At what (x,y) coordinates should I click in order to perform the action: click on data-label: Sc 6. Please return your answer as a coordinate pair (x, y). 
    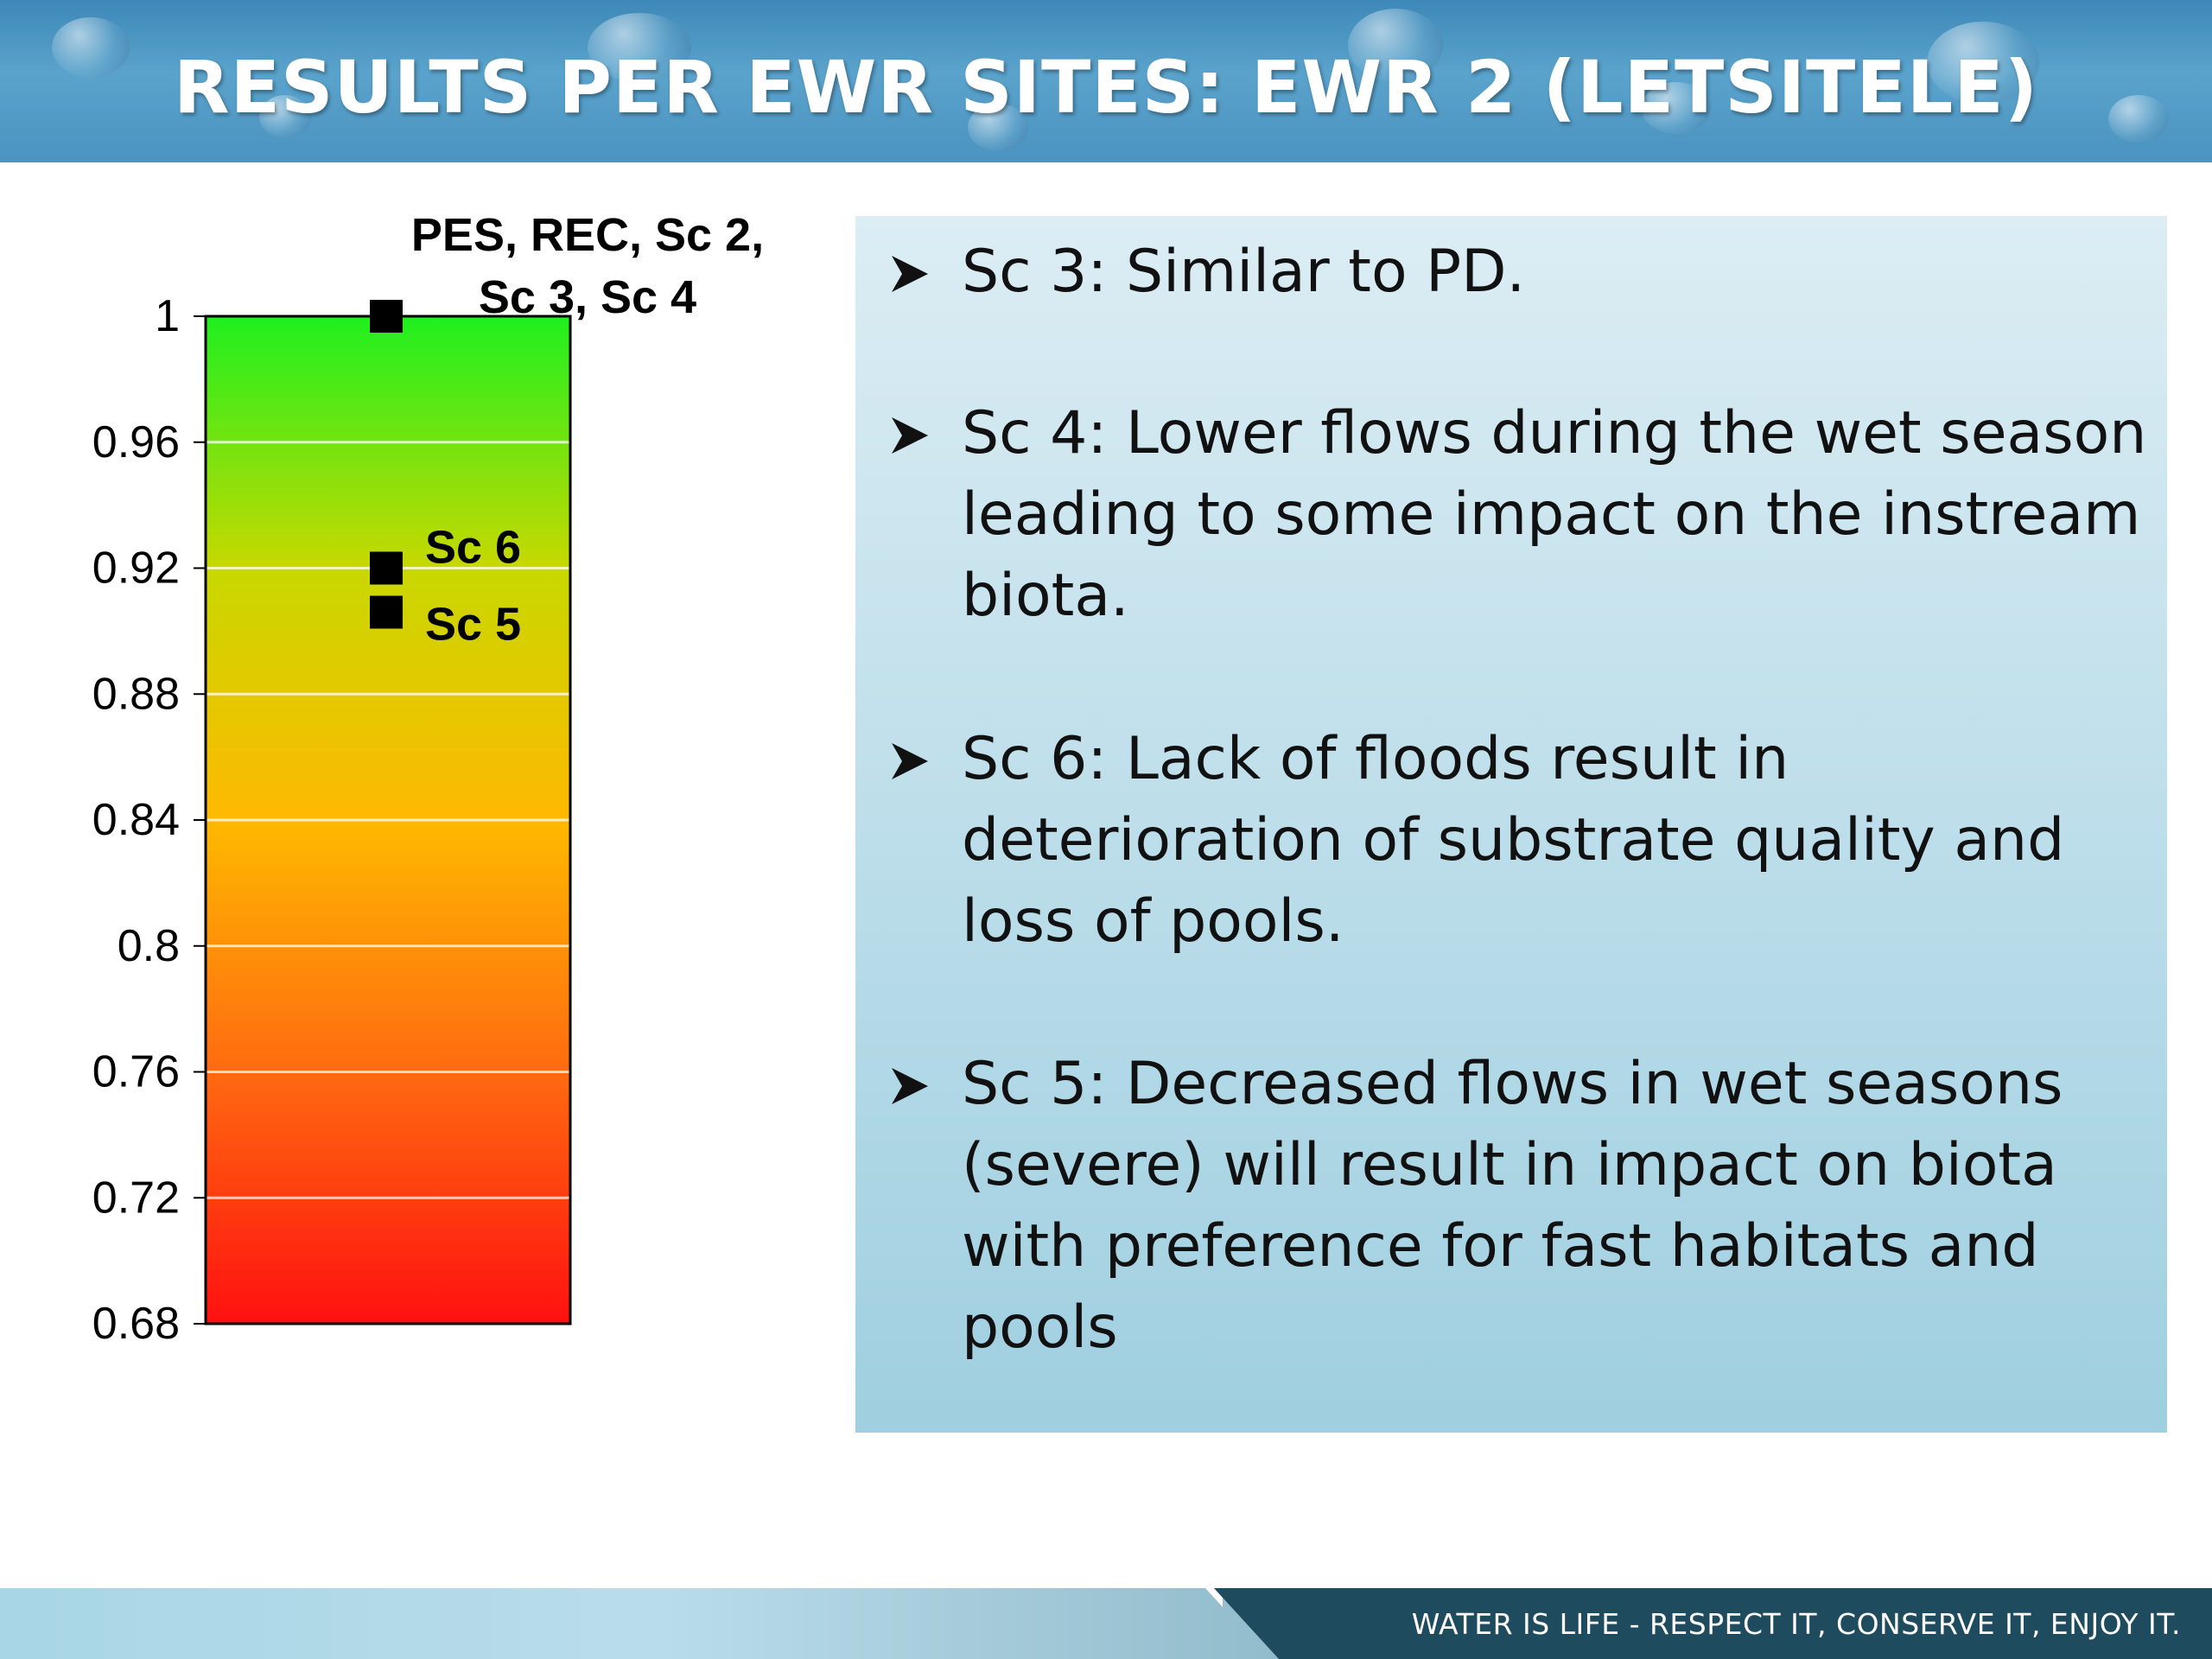
    Looking at the image, I should click on (473, 548).